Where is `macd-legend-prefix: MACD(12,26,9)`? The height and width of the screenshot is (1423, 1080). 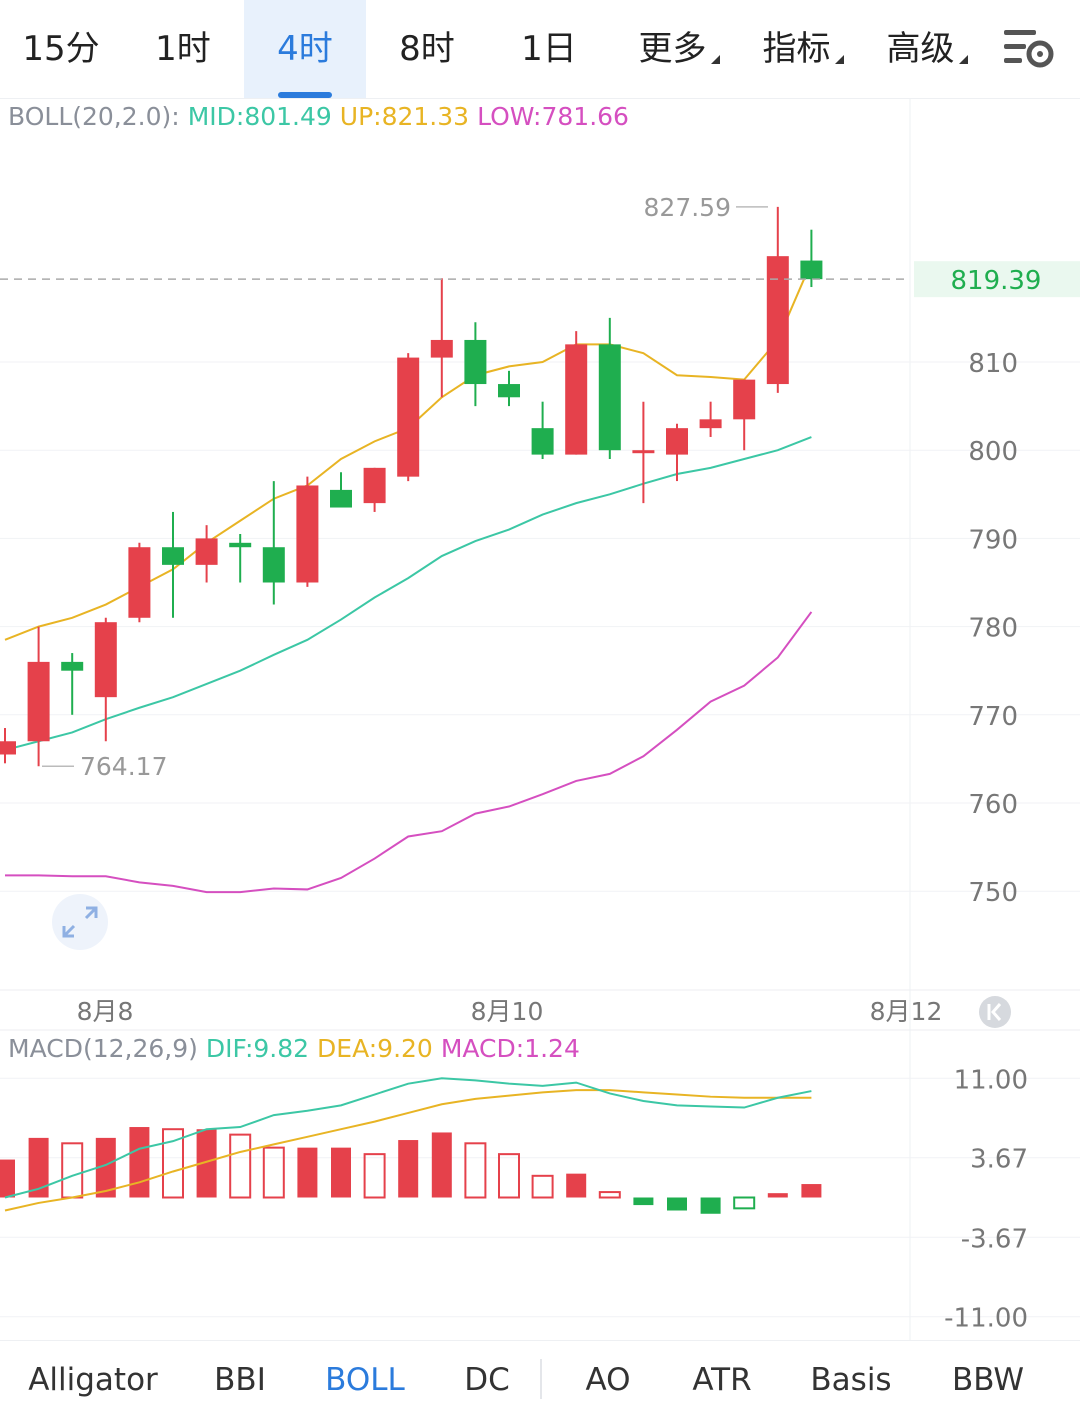
macd-legend-prefix: MACD(12,26,9) is located at coordinates (103, 1048).